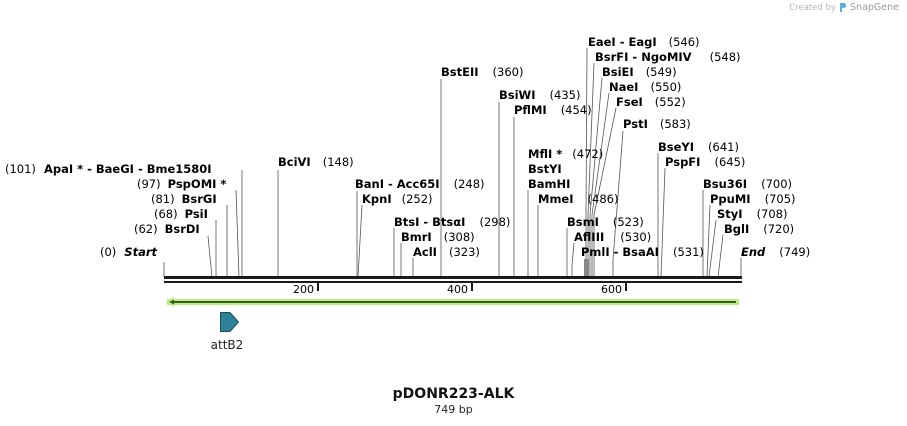 The height and width of the screenshot is (426, 907). What do you see at coordinates (668, 57) in the screenshot?
I see `enzyme-label-bsrfi: BsrFI - NgoMIV (548)` at bounding box center [668, 57].